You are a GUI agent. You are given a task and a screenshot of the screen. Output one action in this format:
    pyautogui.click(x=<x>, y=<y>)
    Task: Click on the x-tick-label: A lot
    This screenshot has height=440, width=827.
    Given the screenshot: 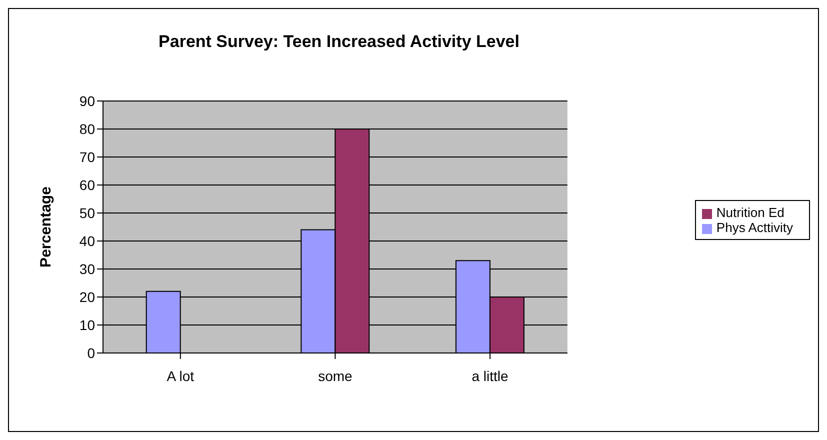 What is the action you would take?
    pyautogui.click(x=180, y=376)
    